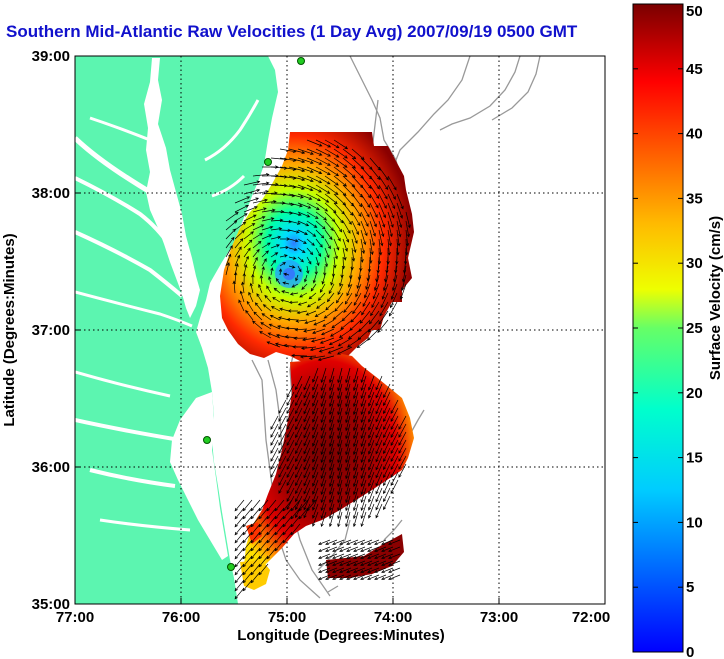 Image resolution: width=724 pixels, height=659 pixels. What do you see at coordinates (690, 587) in the screenshot?
I see `colorbar-tick-label: 5` at bounding box center [690, 587].